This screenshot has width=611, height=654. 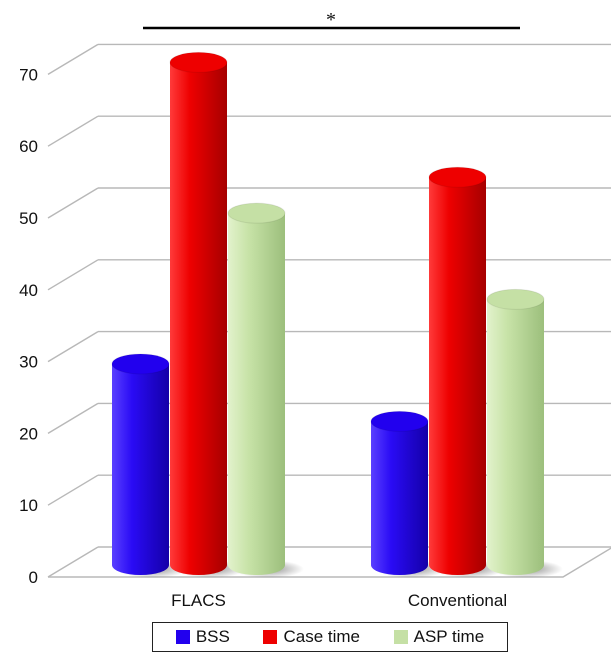 I want to click on y-tick-label: 30, so click(x=28, y=362).